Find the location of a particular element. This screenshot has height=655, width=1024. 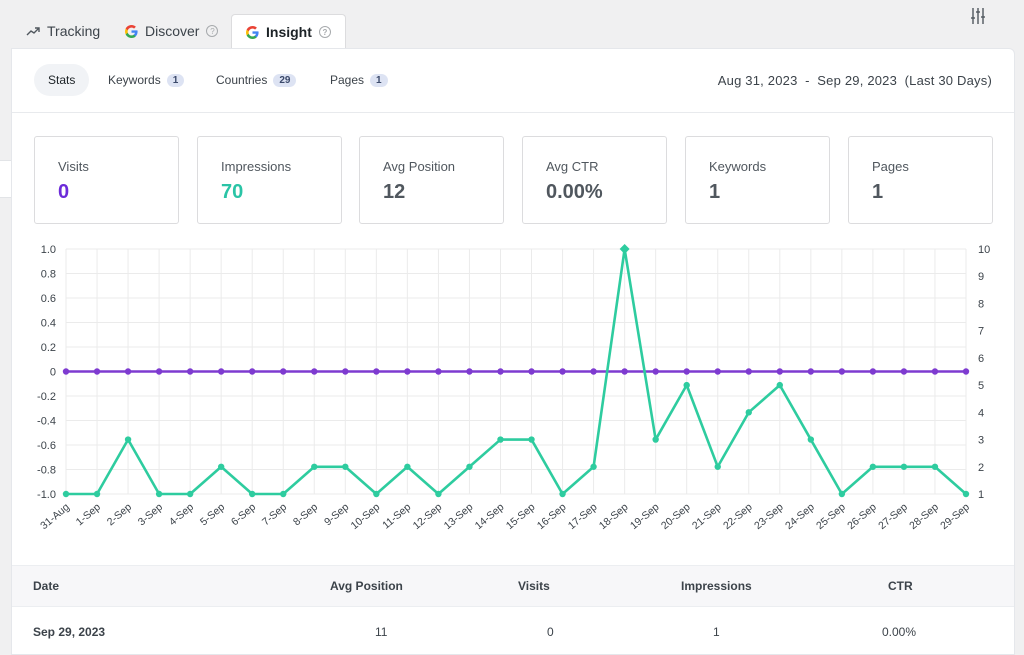

subtab-keywords: Keywords 1 is located at coordinates (146, 80).